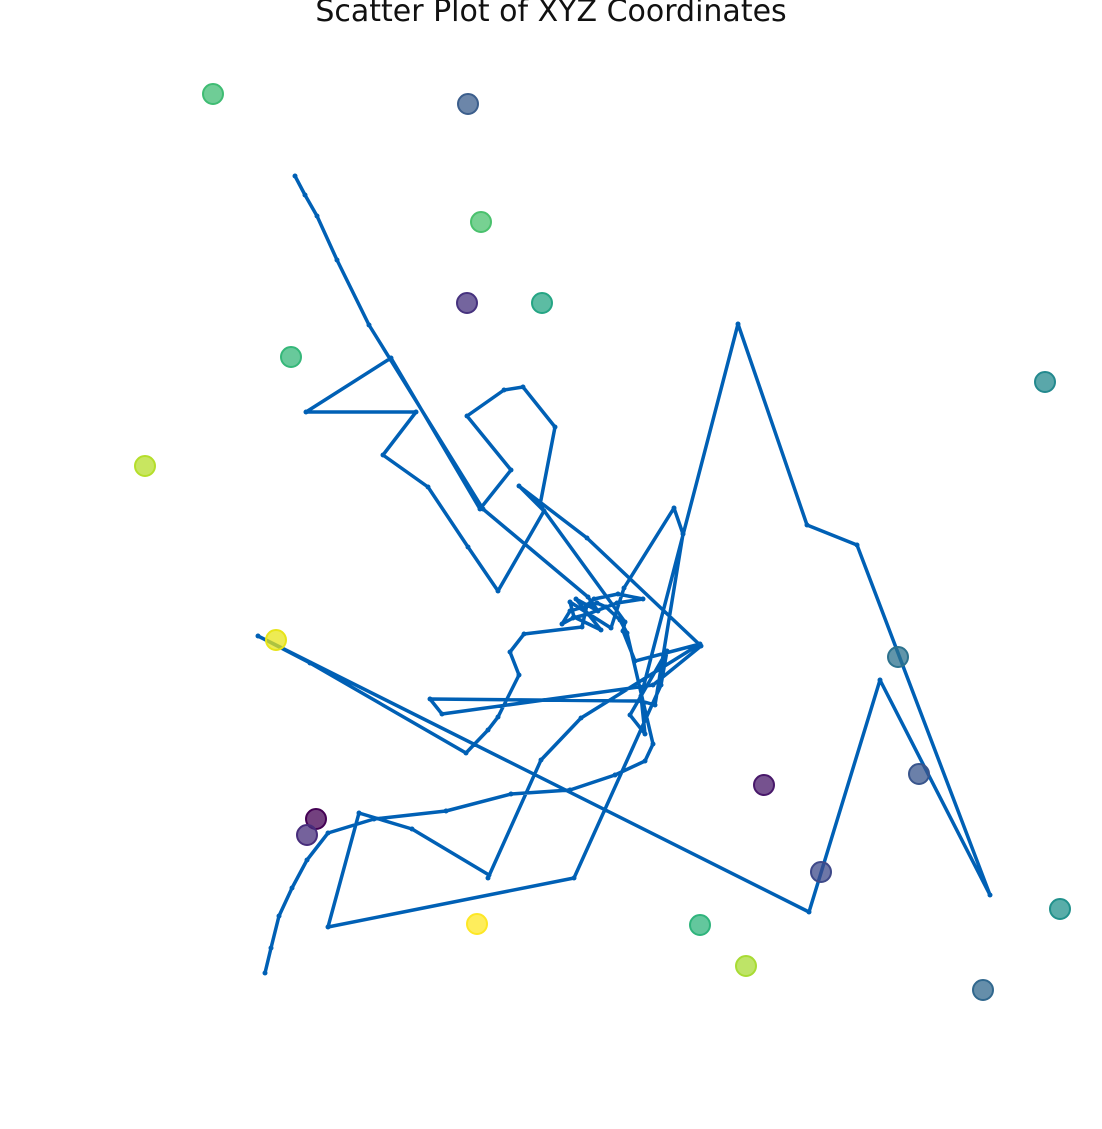 The height and width of the screenshot is (1129, 1102). Describe the element at coordinates (551, 14) in the screenshot. I see `chart-title: Scatter Plot of XYZ Coordinates` at that location.